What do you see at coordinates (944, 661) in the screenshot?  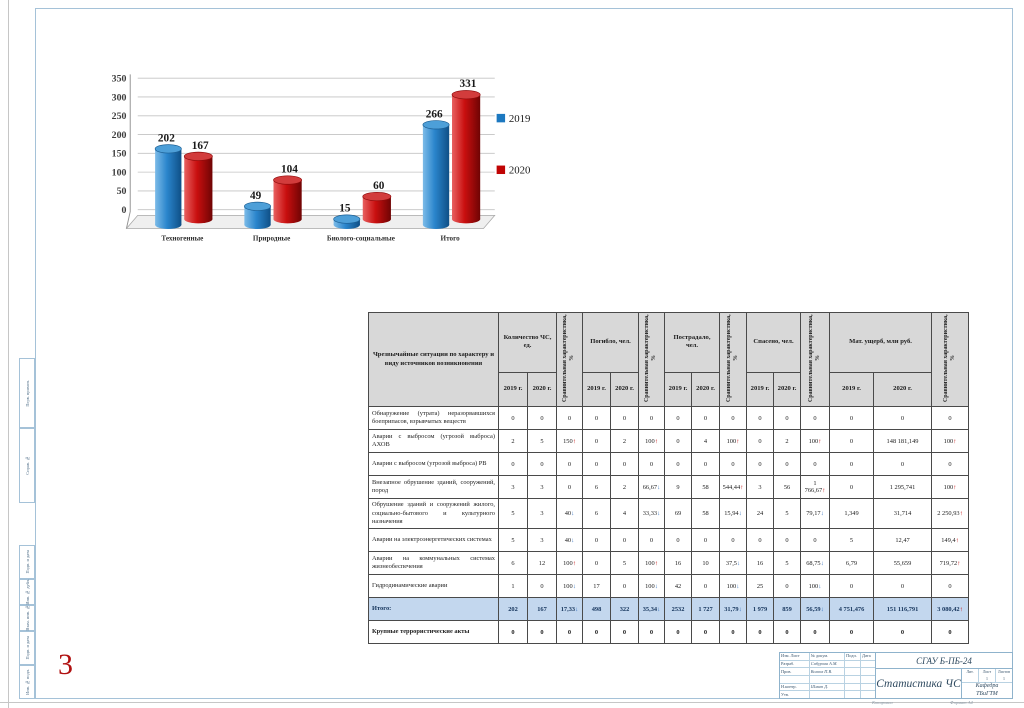 I see `document-code: СГАУ Б-ПБ-24` at bounding box center [944, 661].